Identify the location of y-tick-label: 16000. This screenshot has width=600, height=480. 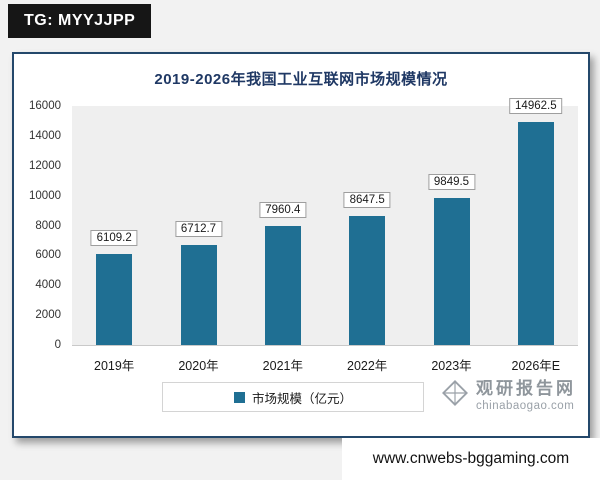
(45, 106).